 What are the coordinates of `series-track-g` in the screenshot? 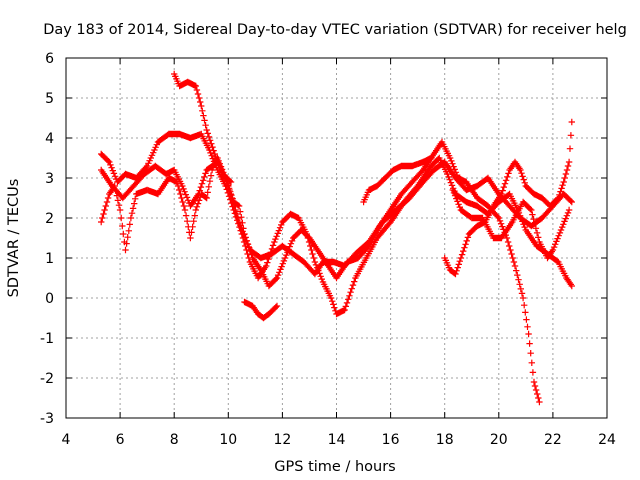 It's located at (508, 198).